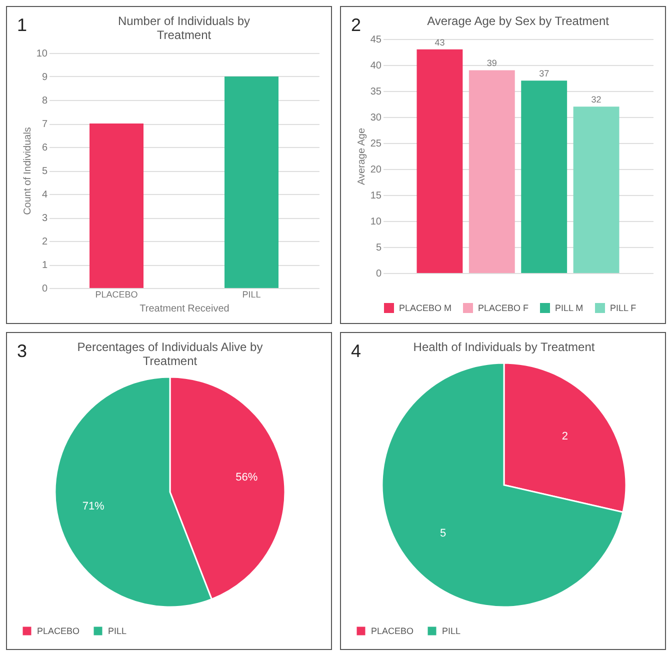 Image resolution: width=667 pixels, height=669 pixels. I want to click on y-tick-label: 8, so click(45, 101).